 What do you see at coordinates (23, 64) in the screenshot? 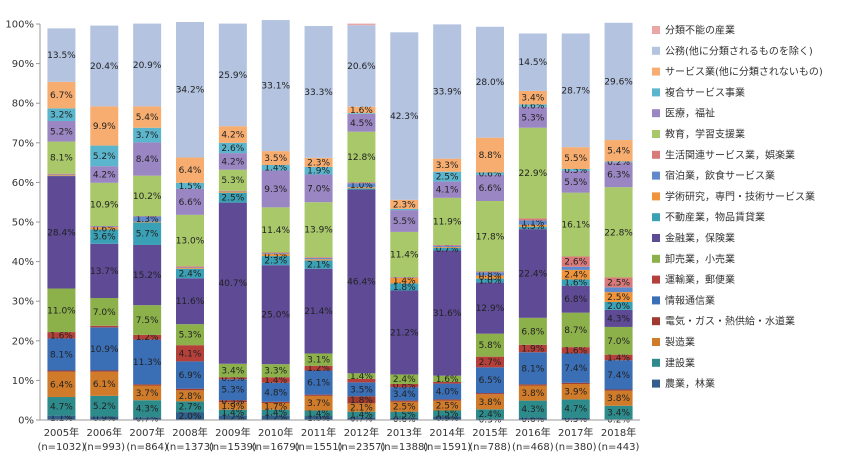
I see `y-tick-label: 90%` at bounding box center [23, 64].